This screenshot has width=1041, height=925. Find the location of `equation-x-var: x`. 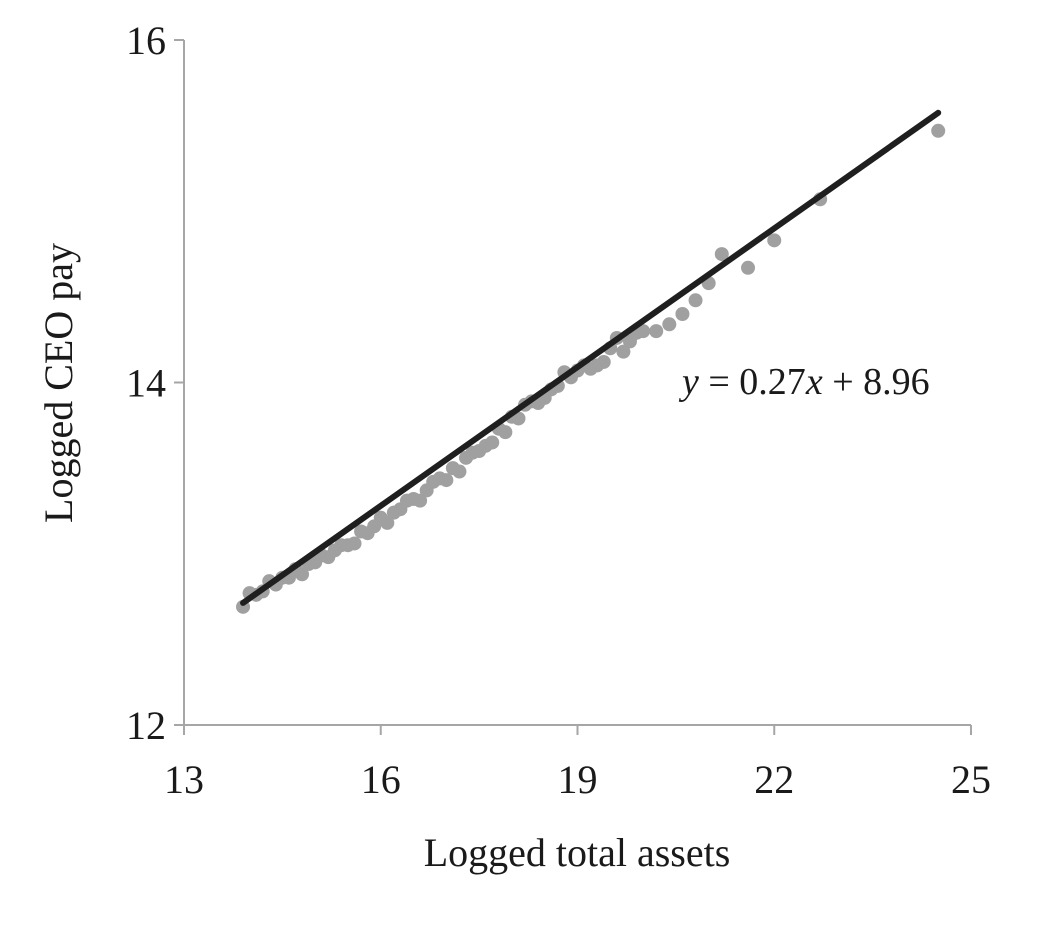

equation-x-var: x is located at coordinates (814, 382).